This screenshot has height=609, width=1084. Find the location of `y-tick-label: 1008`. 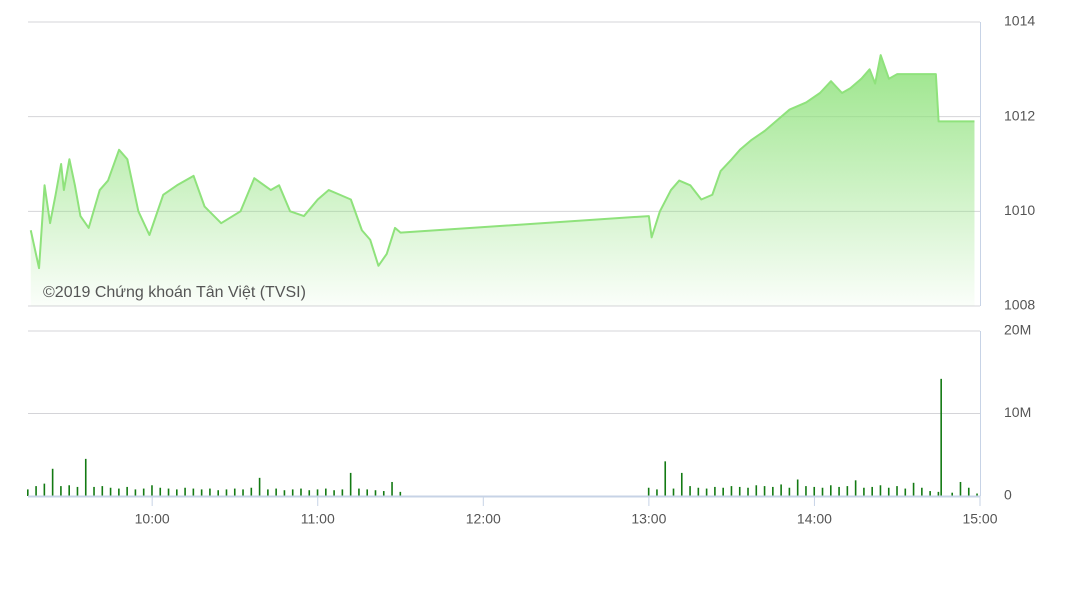

y-tick-label: 1008 is located at coordinates (1019, 305).